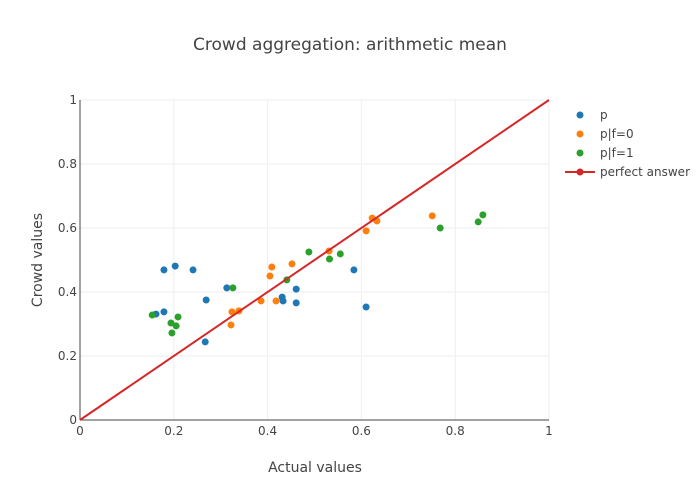  Describe the element at coordinates (361, 431) in the screenshot. I see `x-tick-label: 0.6` at that location.